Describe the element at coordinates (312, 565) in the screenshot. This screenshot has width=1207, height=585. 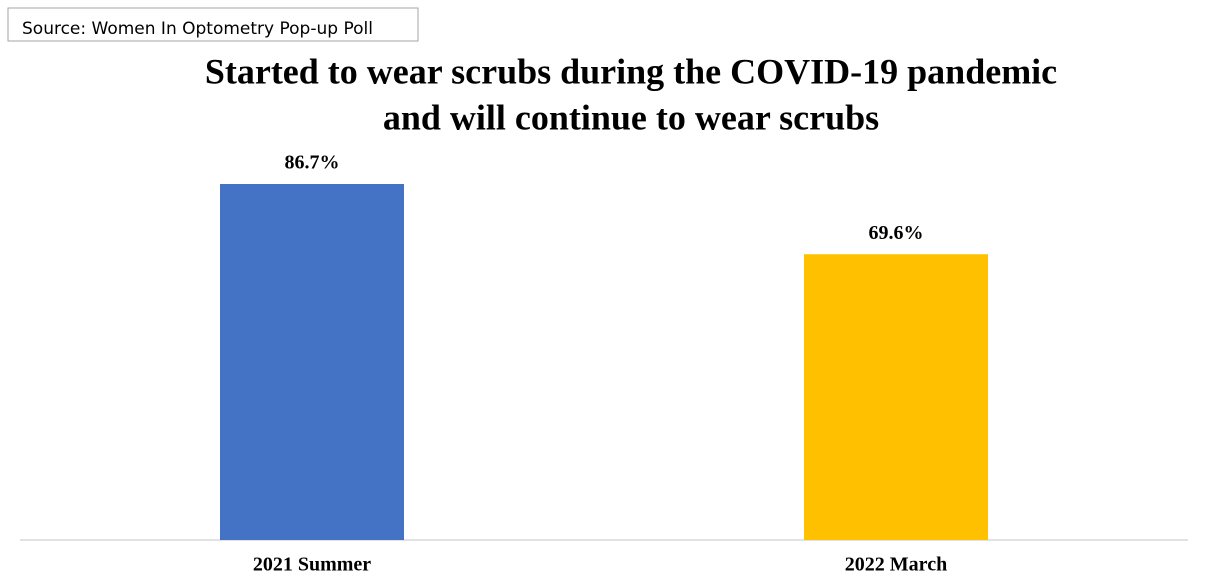
I see `x-tick-label: 2021 Summer` at that location.